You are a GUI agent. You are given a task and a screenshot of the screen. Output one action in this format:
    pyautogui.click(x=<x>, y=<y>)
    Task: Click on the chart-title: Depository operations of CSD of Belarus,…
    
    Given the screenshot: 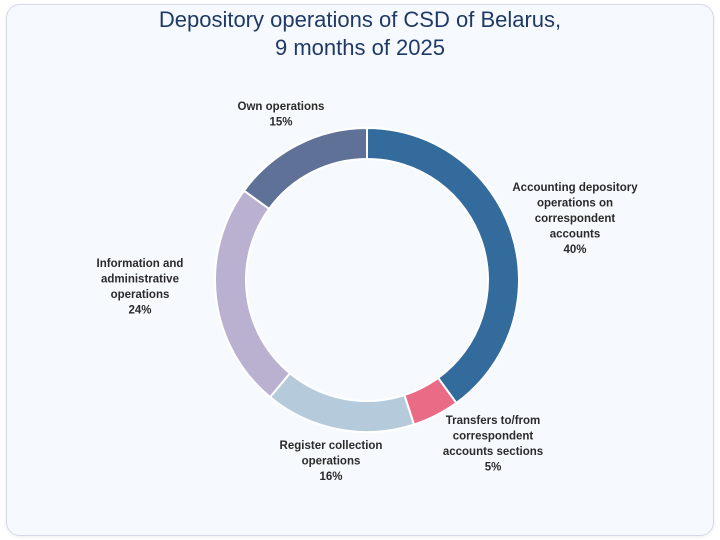 What is the action you would take?
    pyautogui.click(x=360, y=34)
    